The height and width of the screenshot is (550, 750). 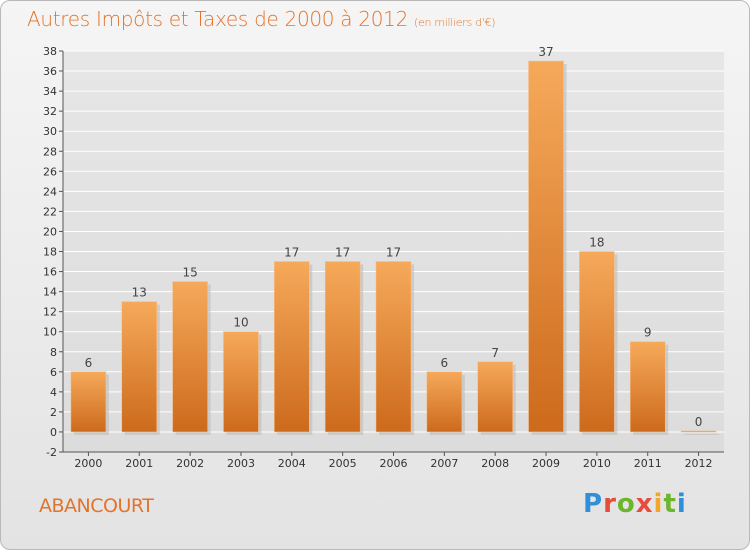 What do you see at coordinates (53, 372) in the screenshot?
I see `y-tick-label: 6` at bounding box center [53, 372].